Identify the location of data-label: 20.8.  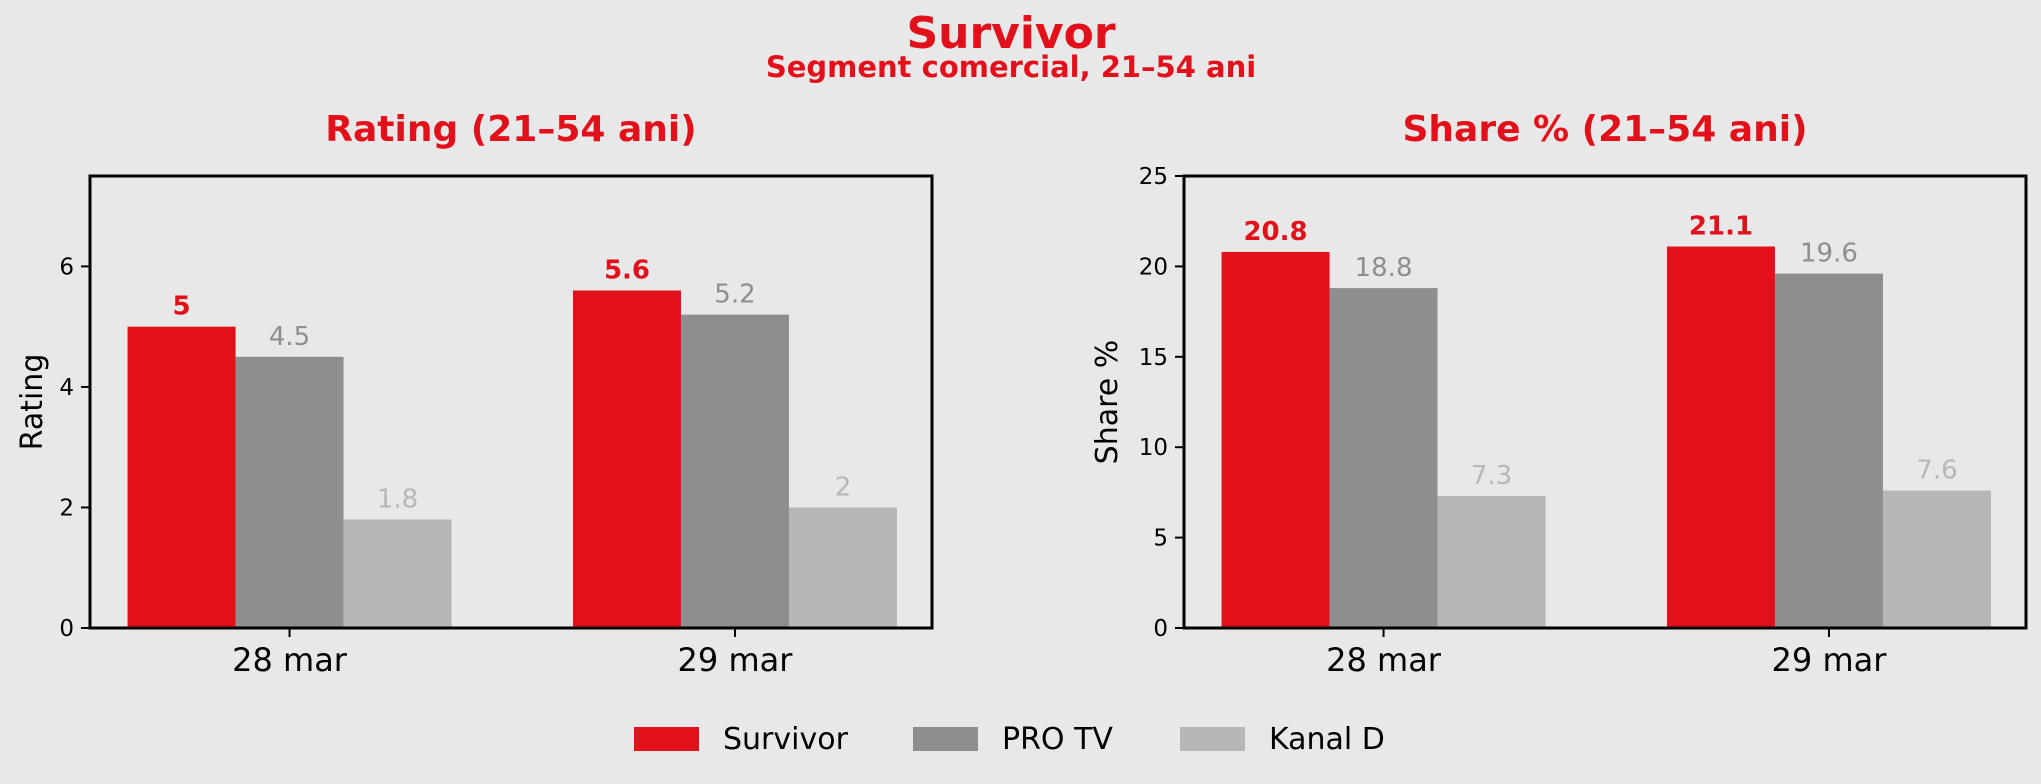
(1275, 232).